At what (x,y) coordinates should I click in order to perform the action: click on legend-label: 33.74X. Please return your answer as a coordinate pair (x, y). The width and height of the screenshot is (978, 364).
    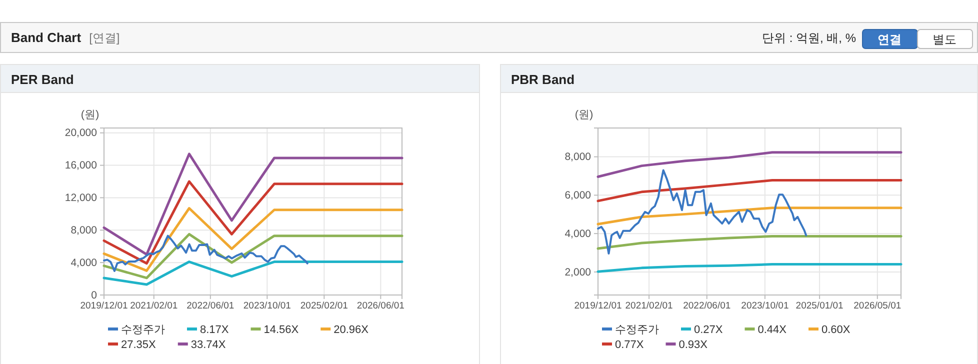
    Looking at the image, I should click on (208, 345).